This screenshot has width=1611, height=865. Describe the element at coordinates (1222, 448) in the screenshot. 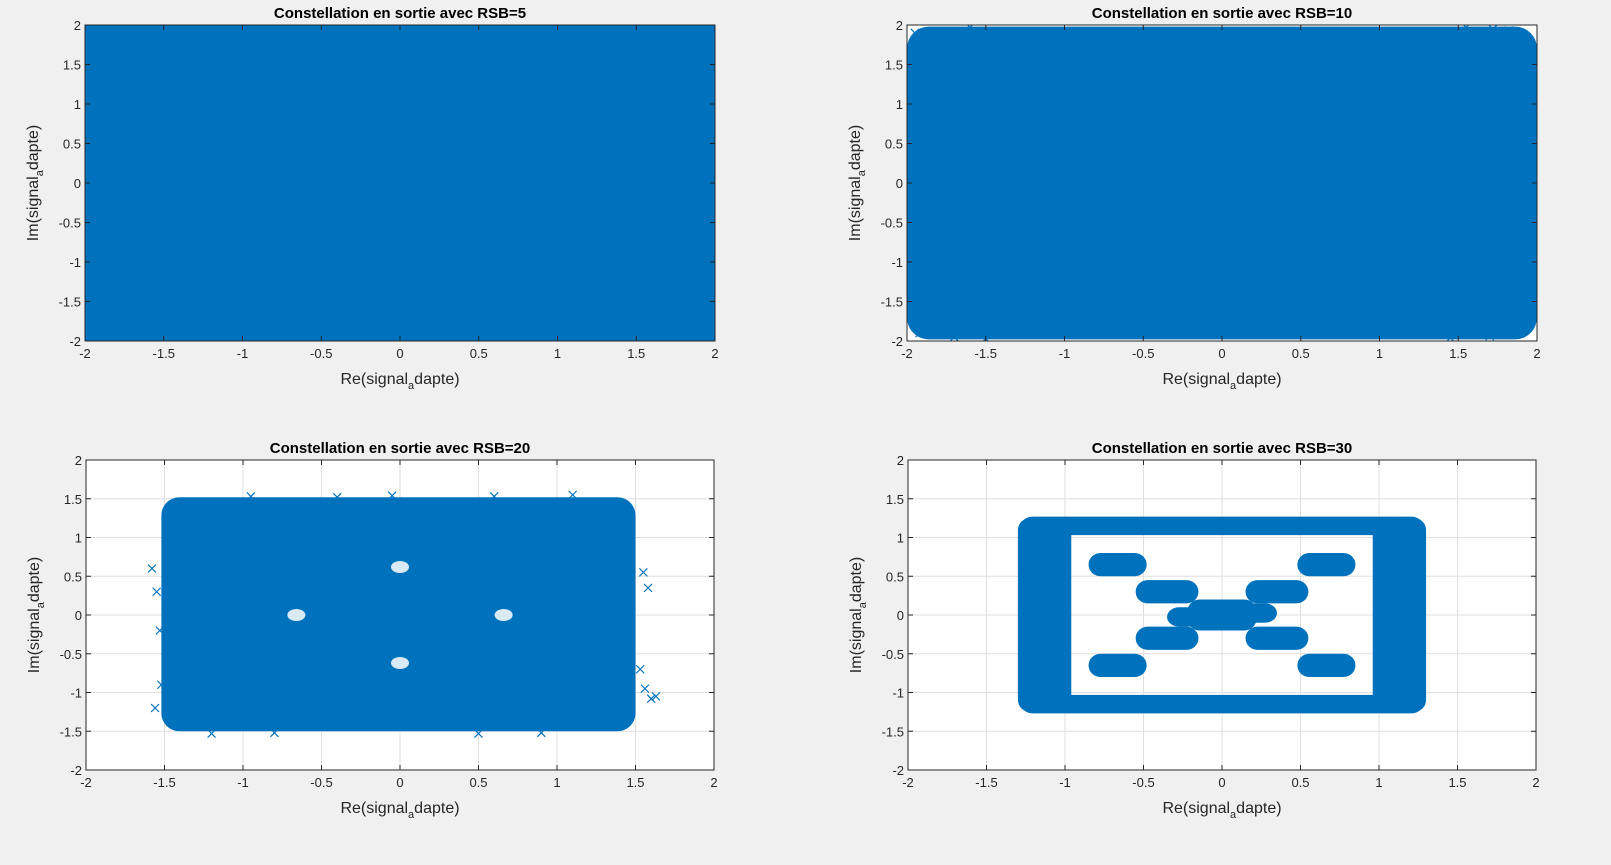

I see `chart-title: Constellation en sortie avec RSB=30` at that location.